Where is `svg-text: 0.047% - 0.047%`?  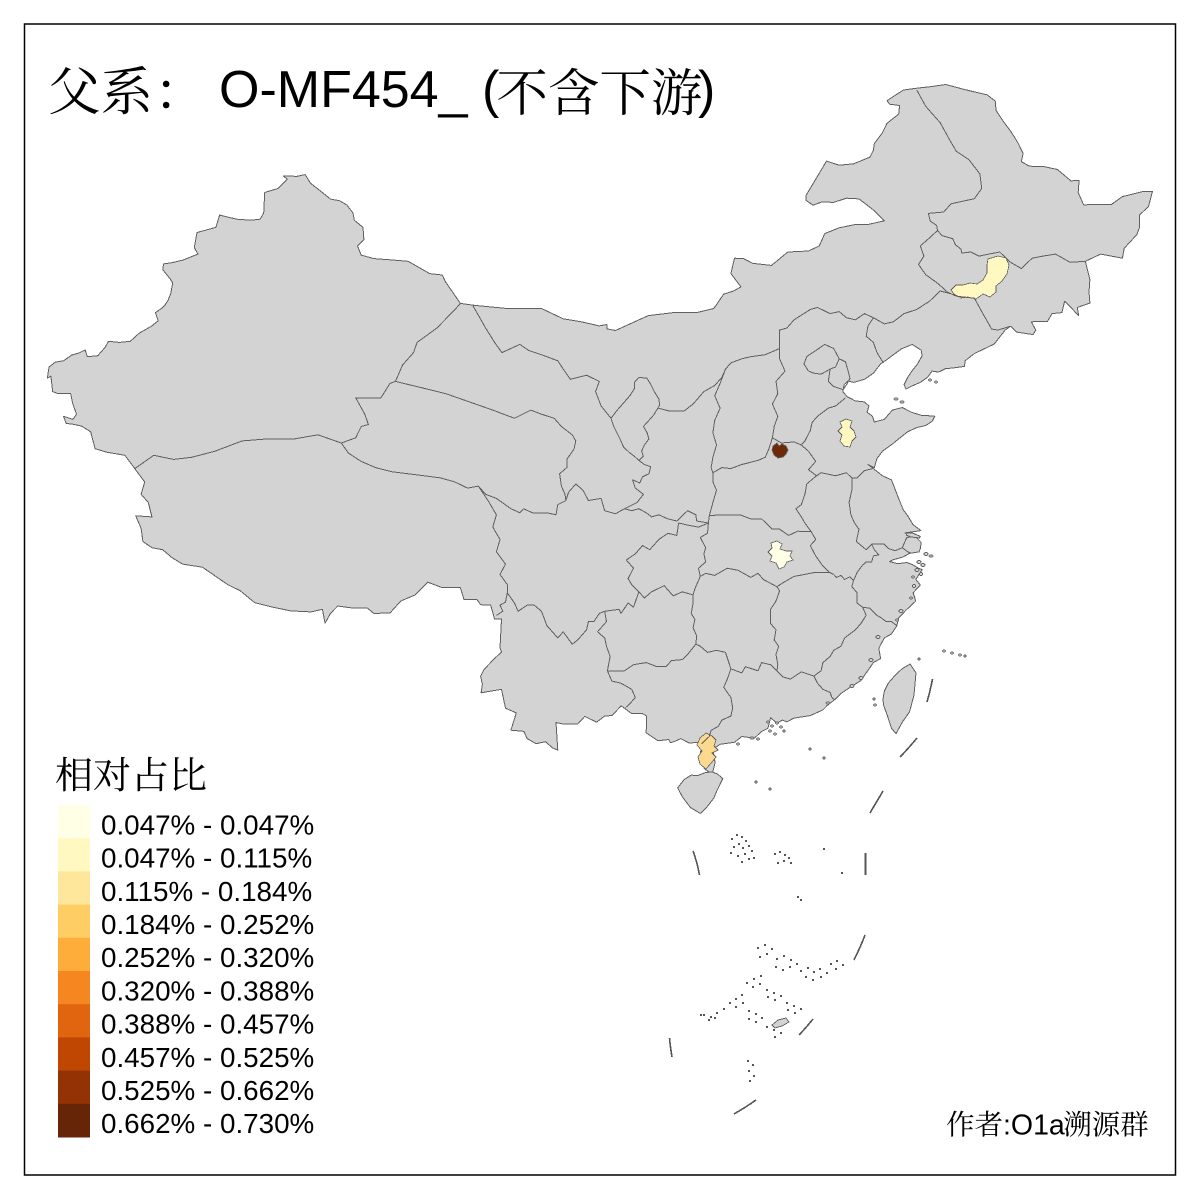
svg-text: 0.047% - 0.047% is located at coordinates (207, 824).